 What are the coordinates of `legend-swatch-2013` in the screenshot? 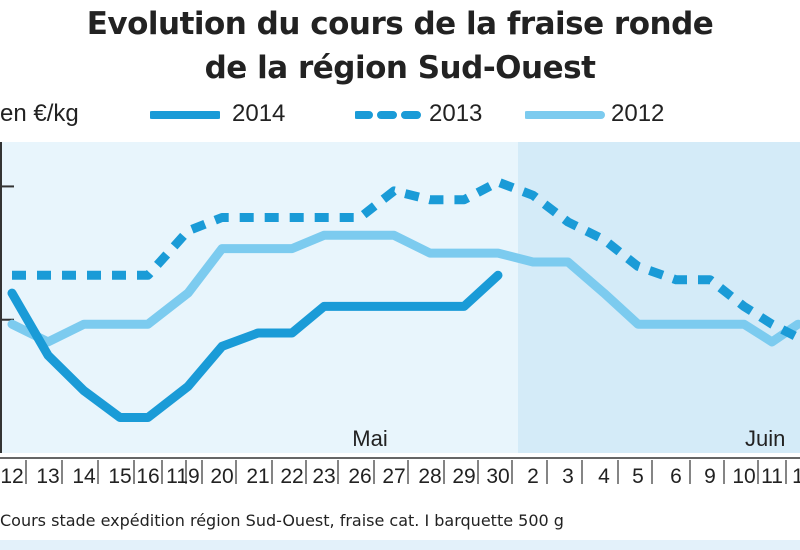 It's located at (390, 115).